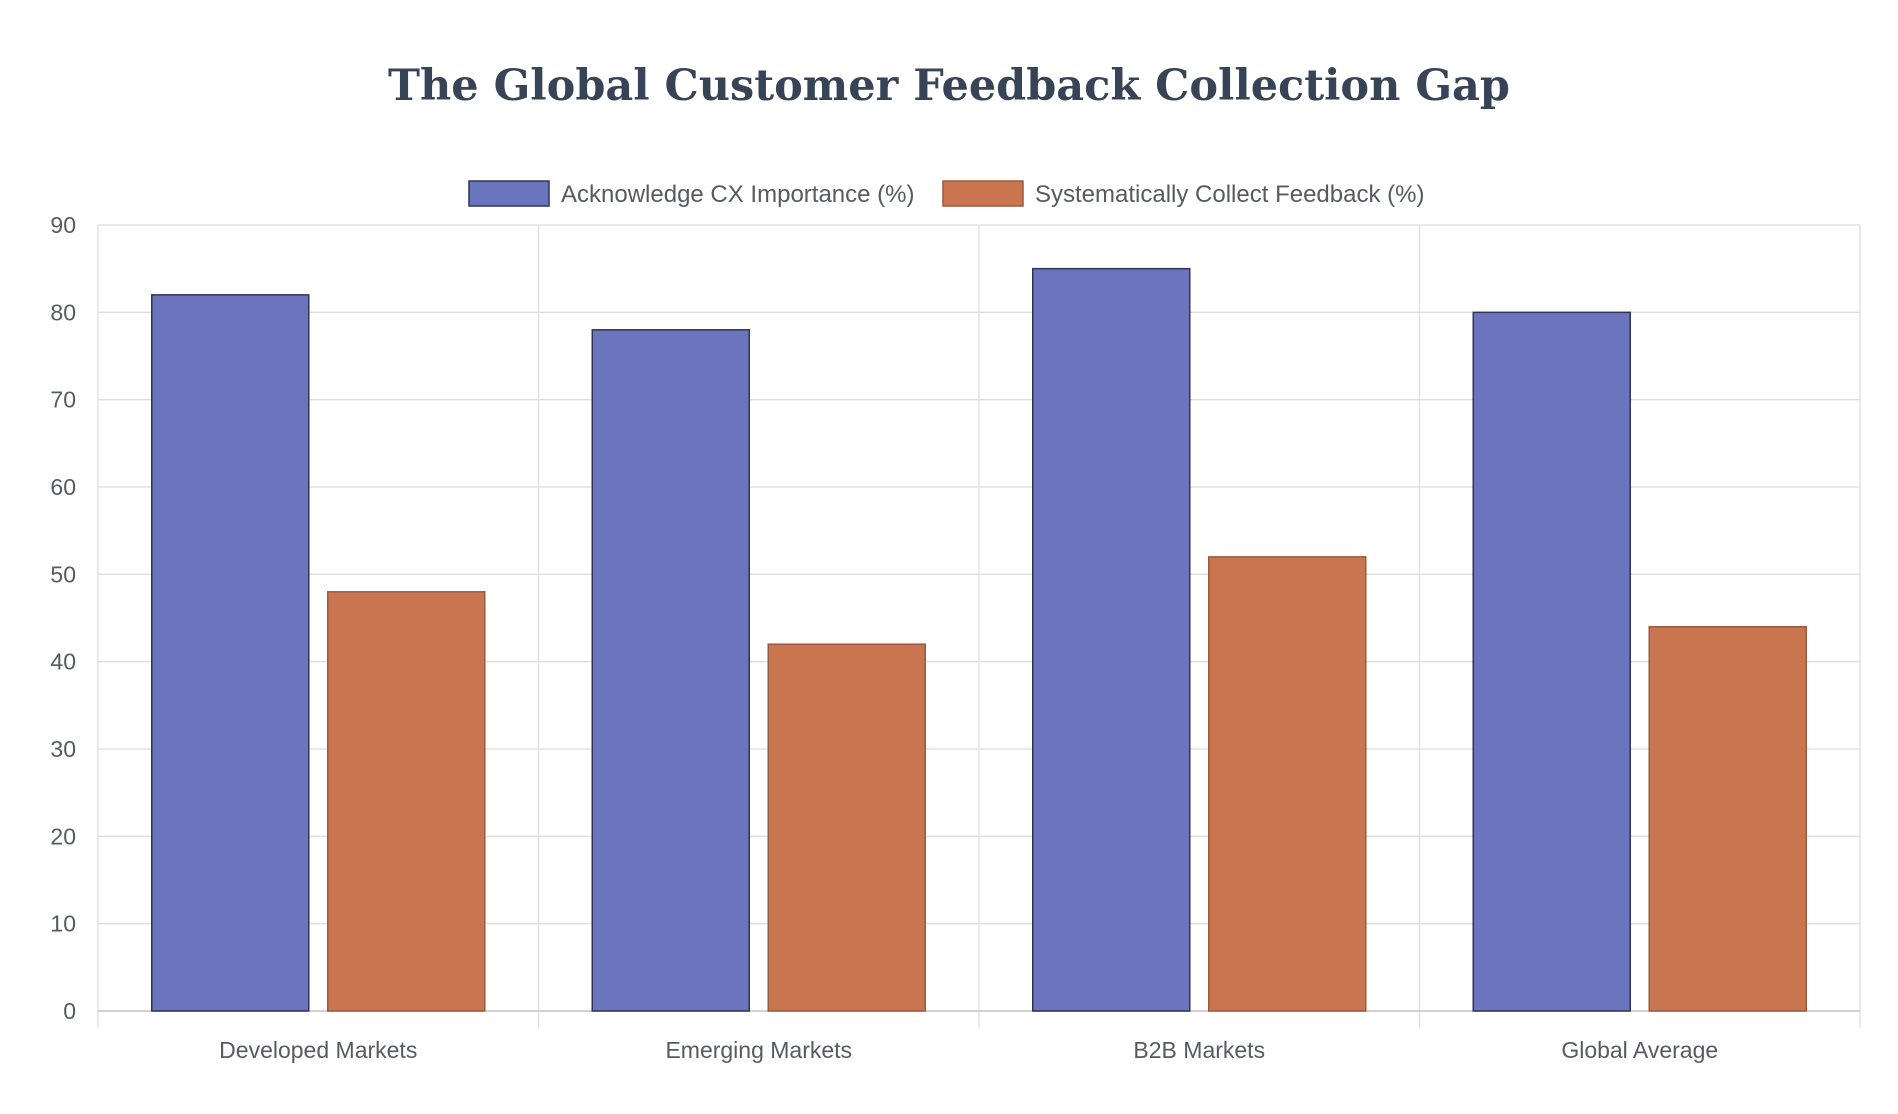 The width and height of the screenshot is (1898, 1114). Describe the element at coordinates (509, 193) in the screenshot. I see `legend-swatch-acknowledge-cx` at that location.